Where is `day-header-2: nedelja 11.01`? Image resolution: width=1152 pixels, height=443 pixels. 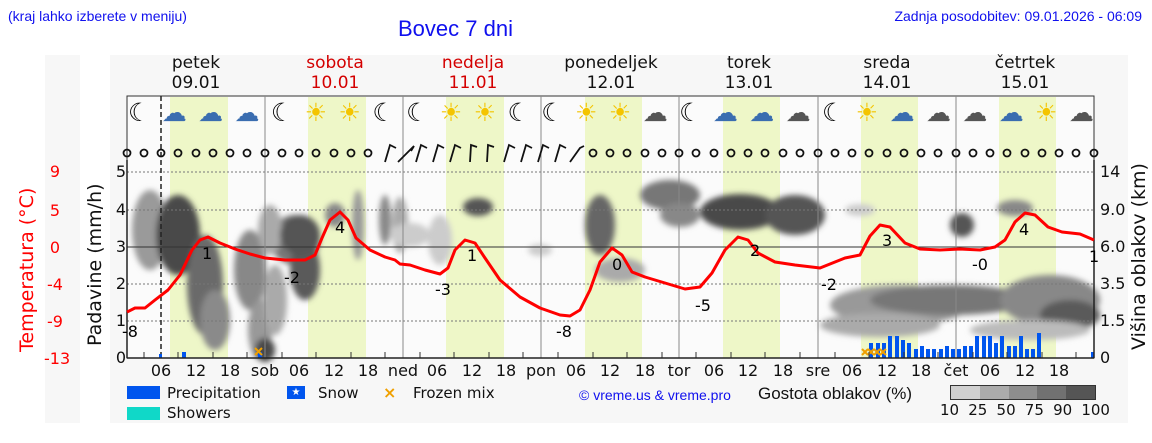
day-header-2: nedelja 11.01 is located at coordinates (473, 73).